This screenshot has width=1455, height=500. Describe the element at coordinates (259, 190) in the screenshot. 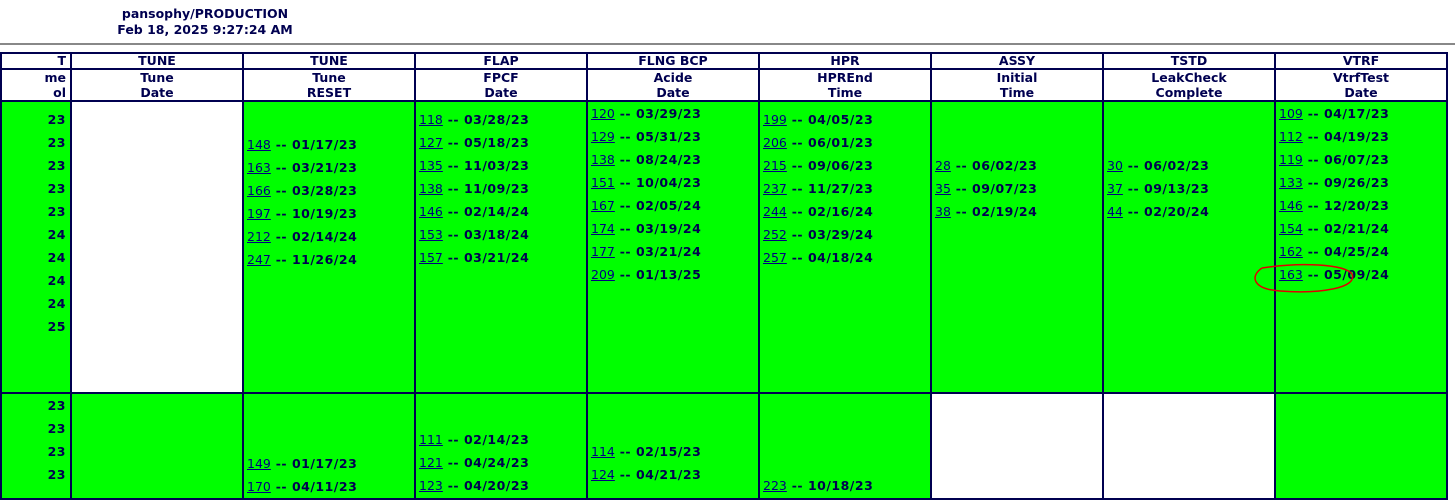

I see `record-link: 166` at that location.